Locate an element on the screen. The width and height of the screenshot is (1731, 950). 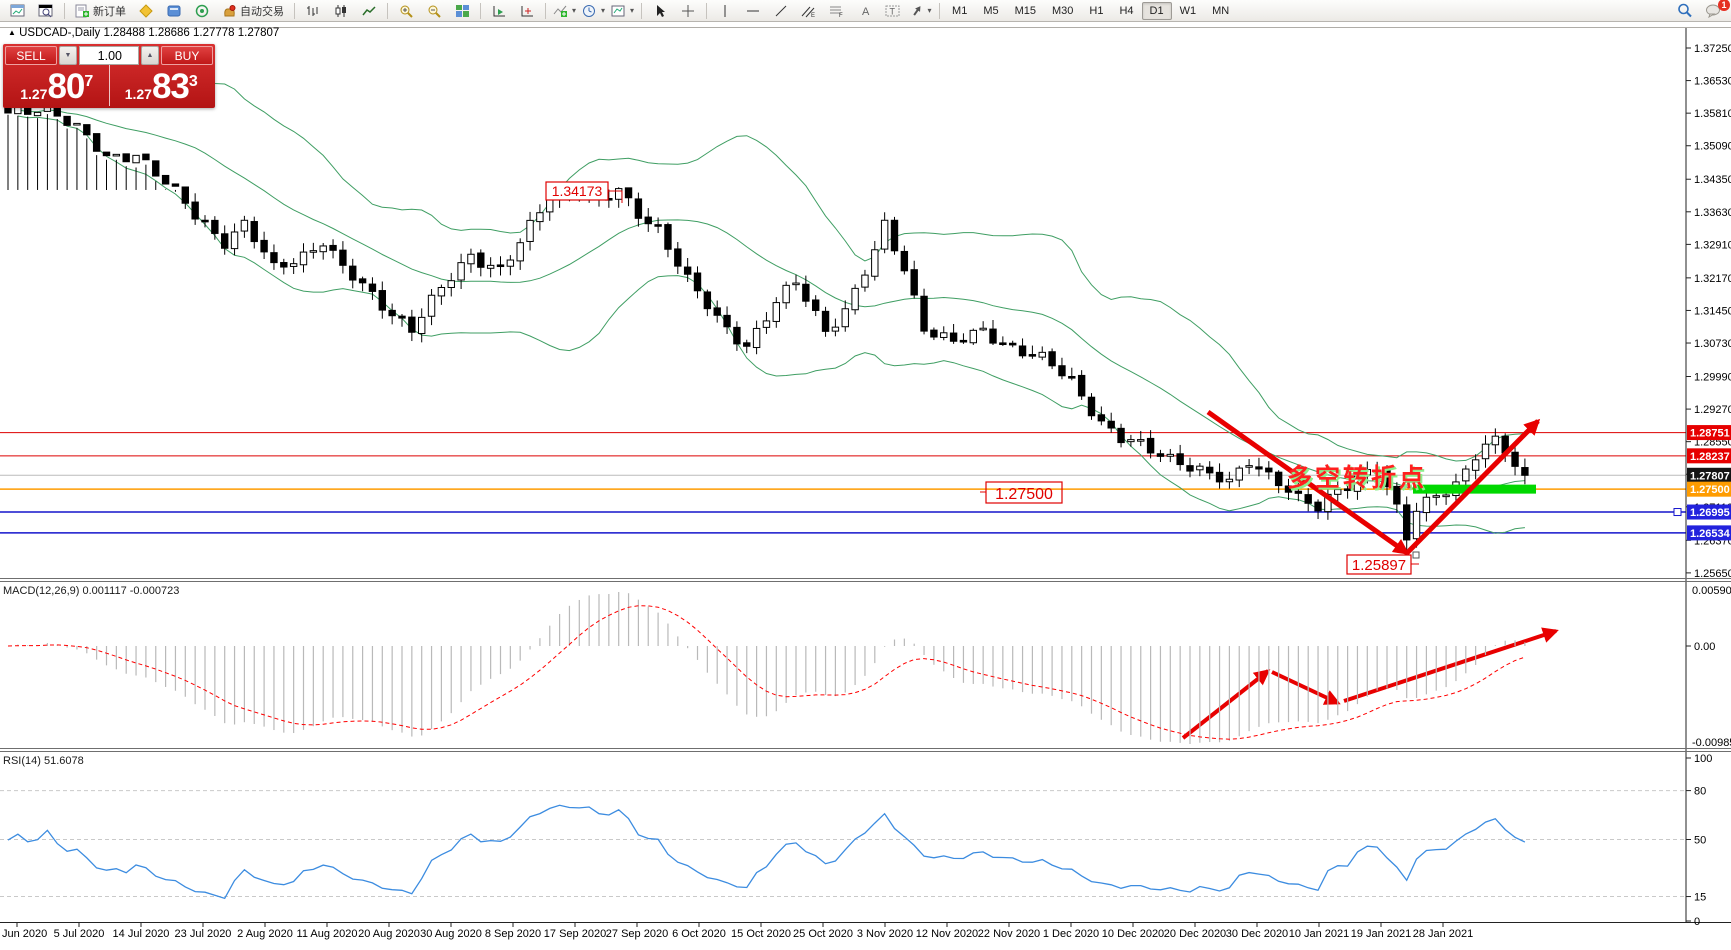
cn-note-text: 多空转折点 is located at coordinates (1357, 477).